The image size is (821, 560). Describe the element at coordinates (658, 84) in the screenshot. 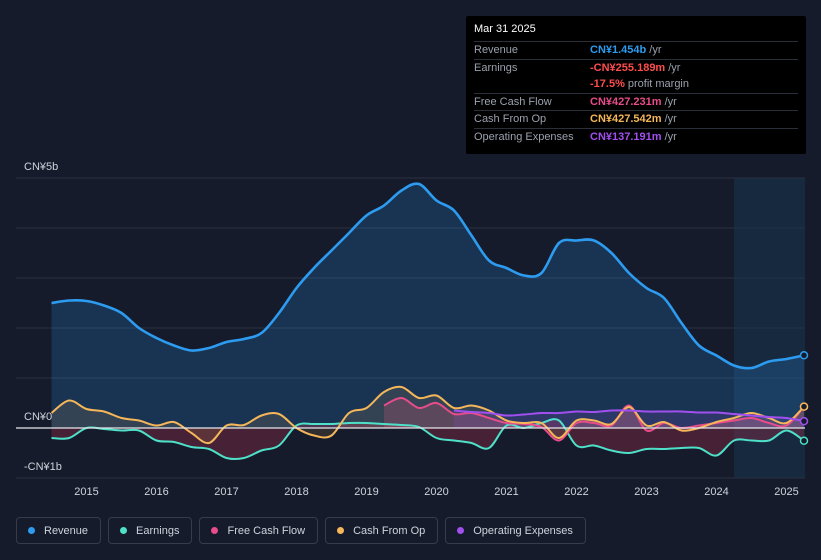

I see `tooltip-unit: profit margin` at that location.